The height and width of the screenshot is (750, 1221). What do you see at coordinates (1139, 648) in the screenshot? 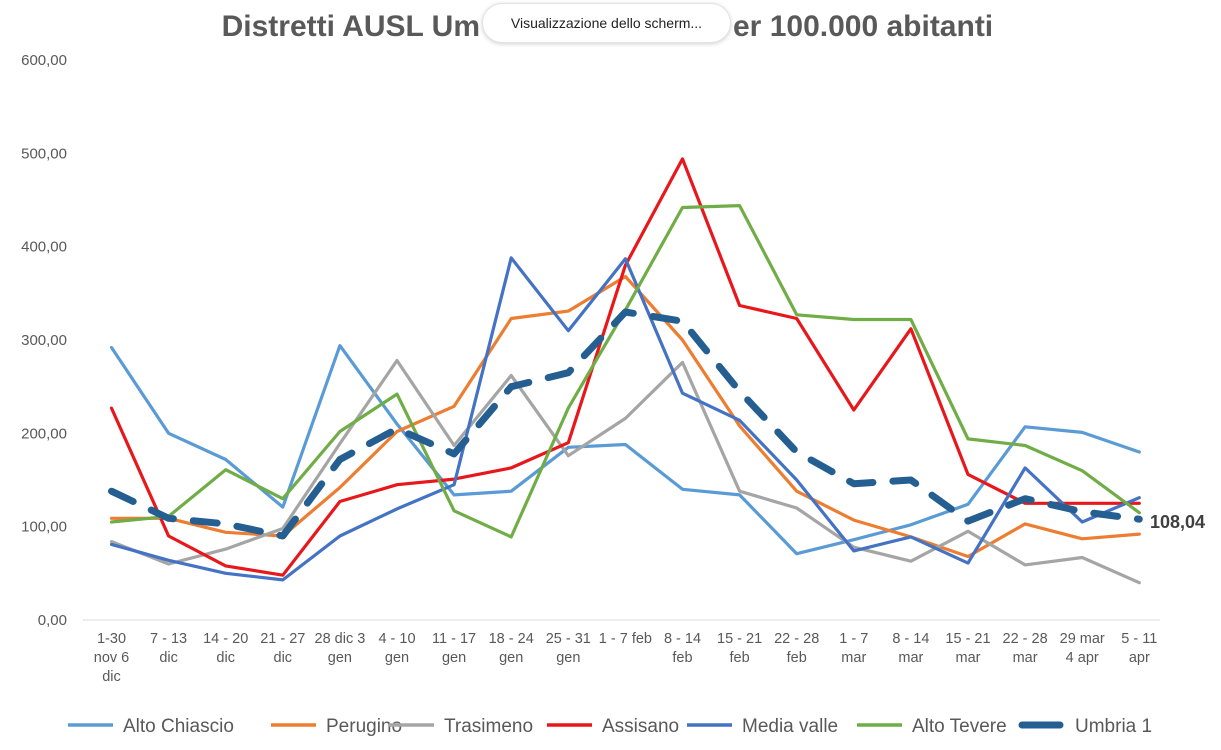
I see `x-tick-label: 5 - 11 apr` at bounding box center [1139, 648].